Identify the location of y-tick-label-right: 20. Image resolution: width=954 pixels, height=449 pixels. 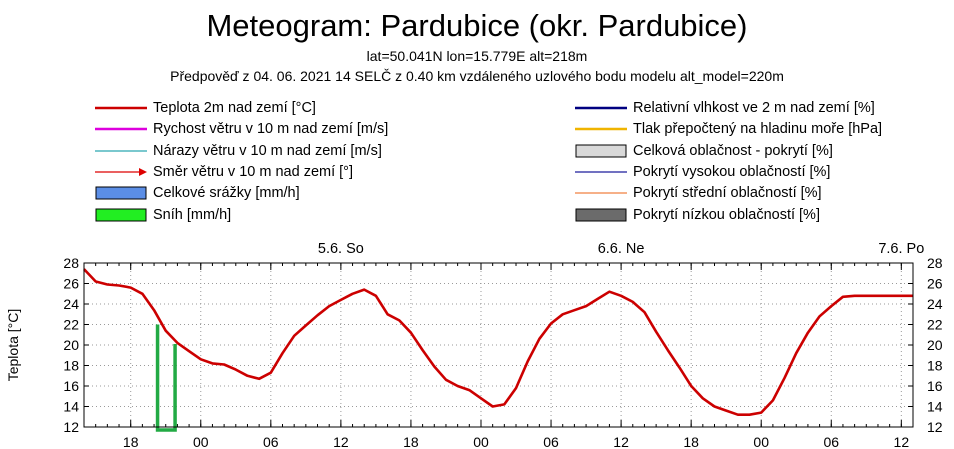
(935, 345).